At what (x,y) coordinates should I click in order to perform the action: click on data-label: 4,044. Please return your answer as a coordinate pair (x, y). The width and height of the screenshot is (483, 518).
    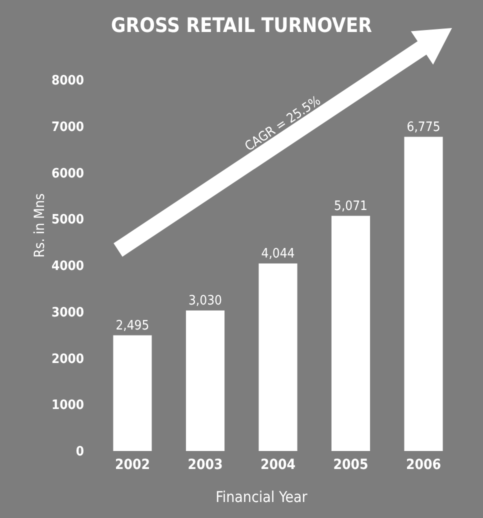
    Looking at the image, I should click on (278, 254).